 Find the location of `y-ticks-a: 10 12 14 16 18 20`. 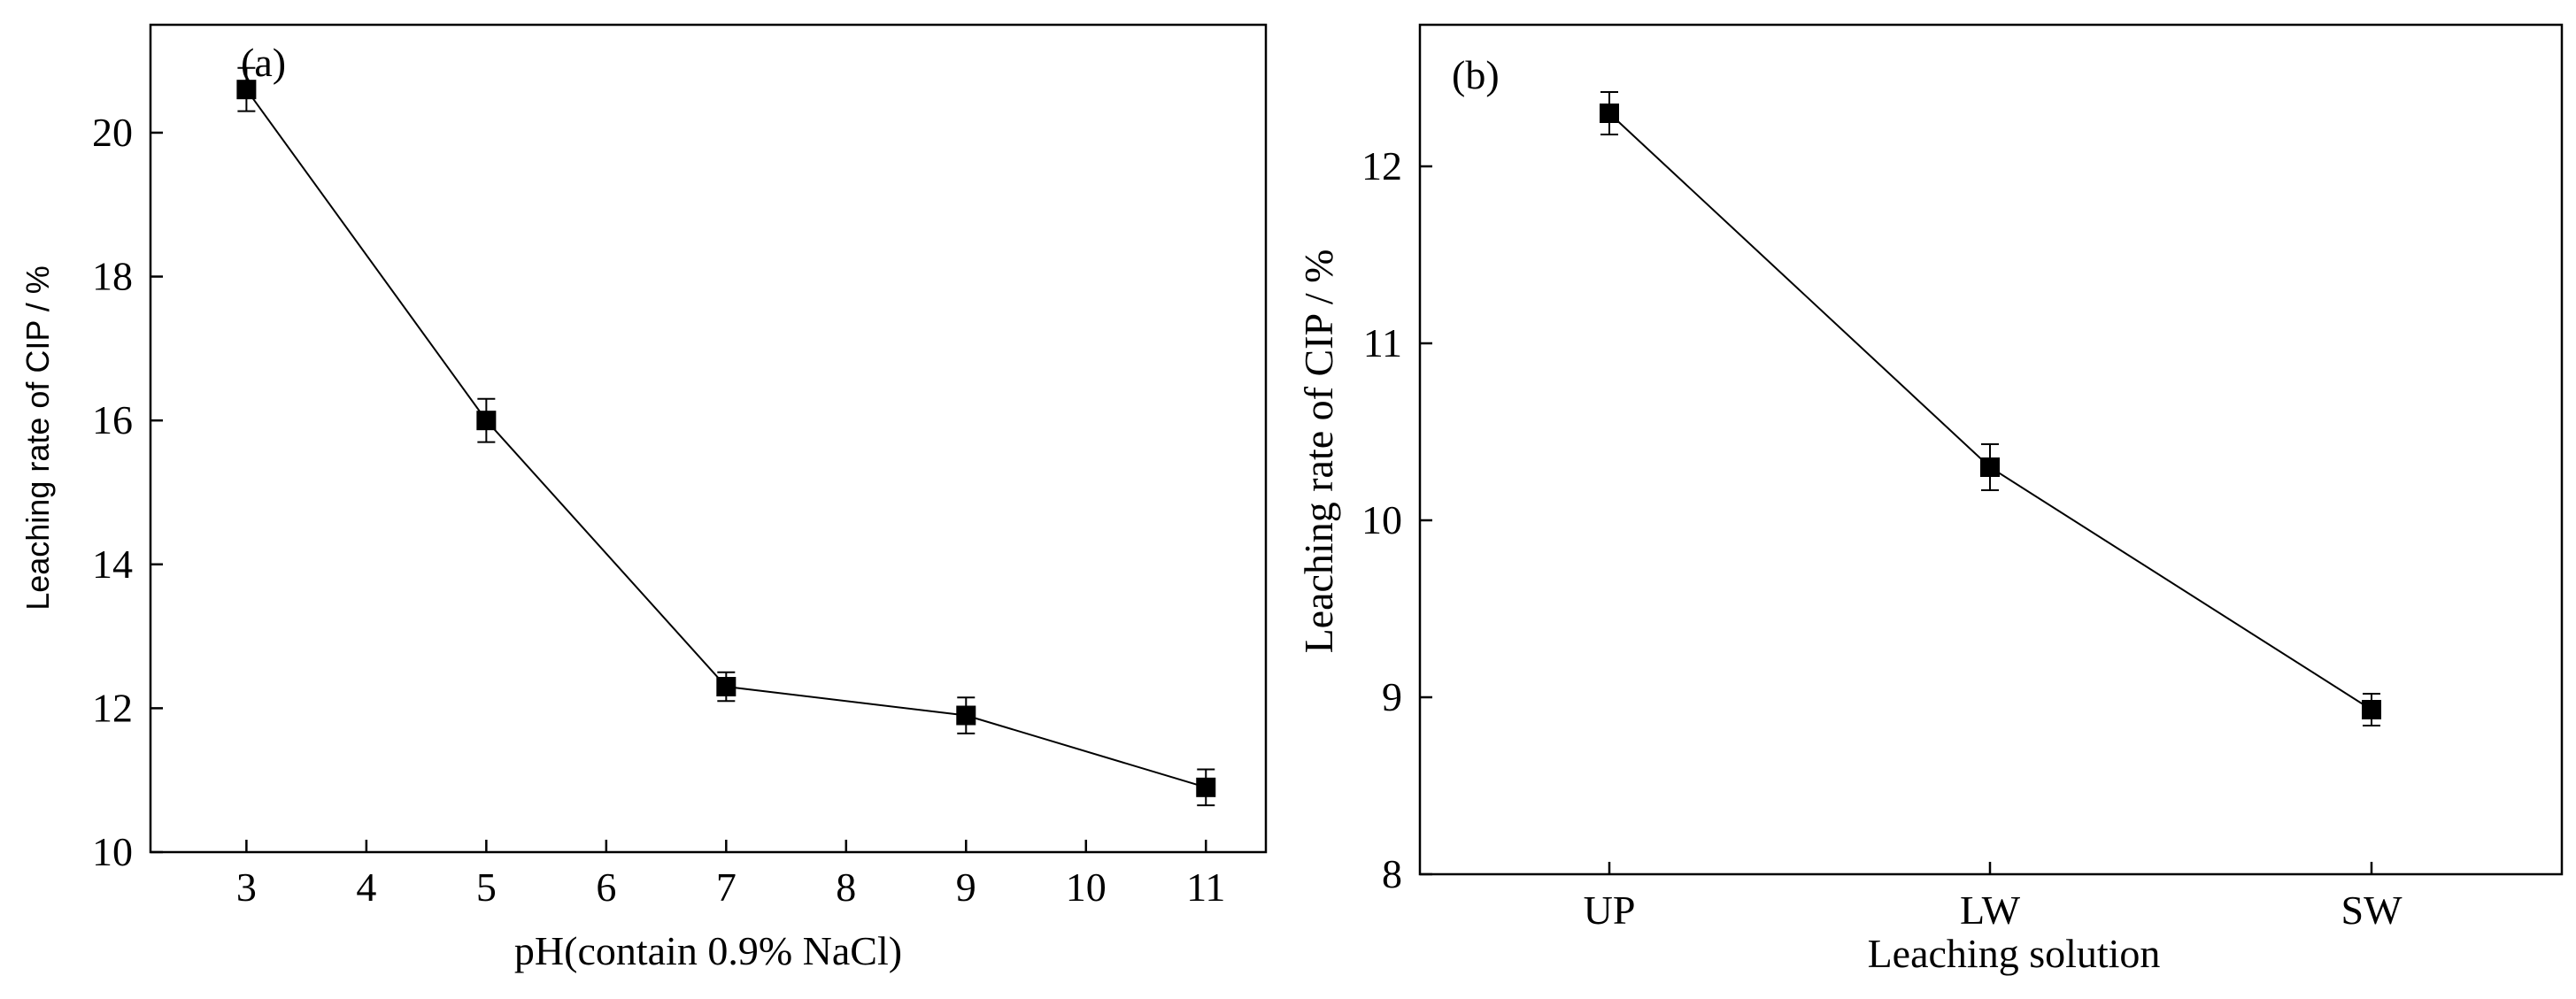

y-ticks-a: 10 12 14 16 18 20 is located at coordinates (127, 492).